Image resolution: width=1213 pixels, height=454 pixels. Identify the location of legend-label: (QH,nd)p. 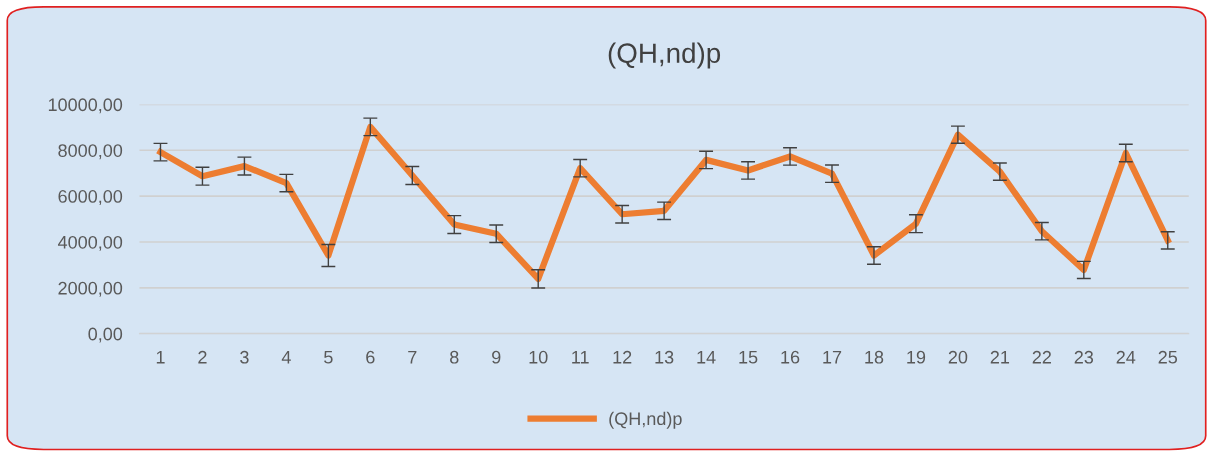
(645, 420).